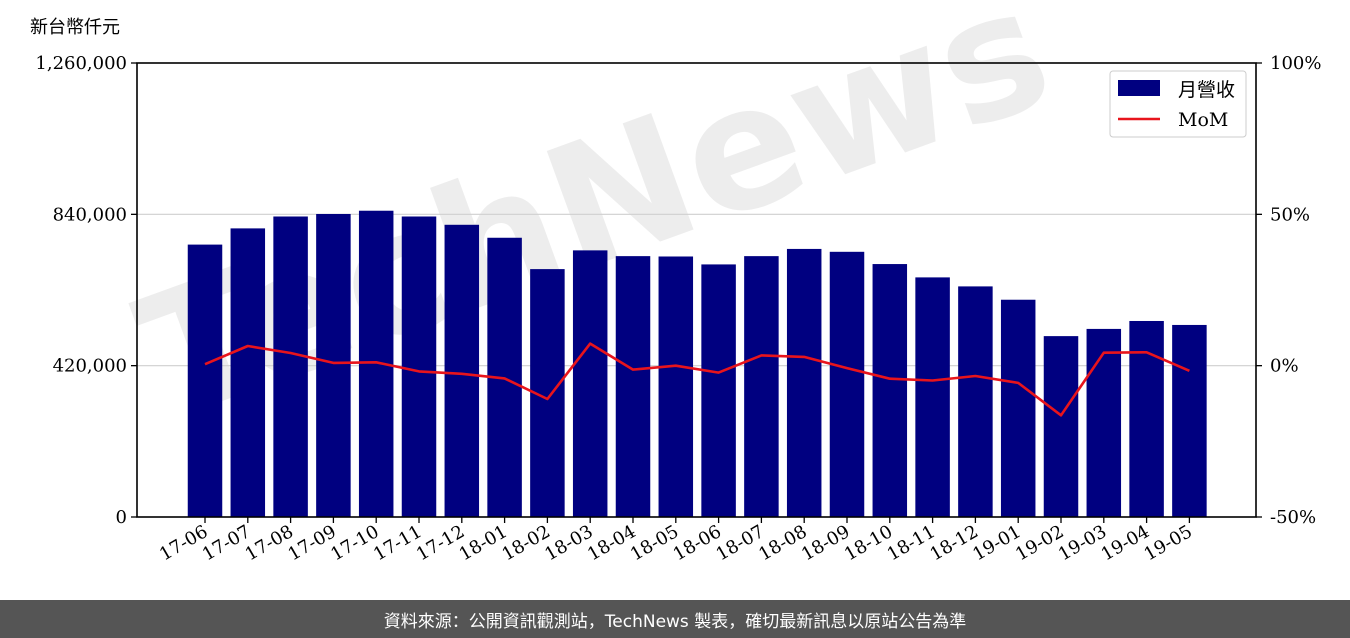 This screenshot has width=1350, height=638. What do you see at coordinates (1039, 543) in the screenshot?
I see `x-tick-label: 19-02` at bounding box center [1039, 543].